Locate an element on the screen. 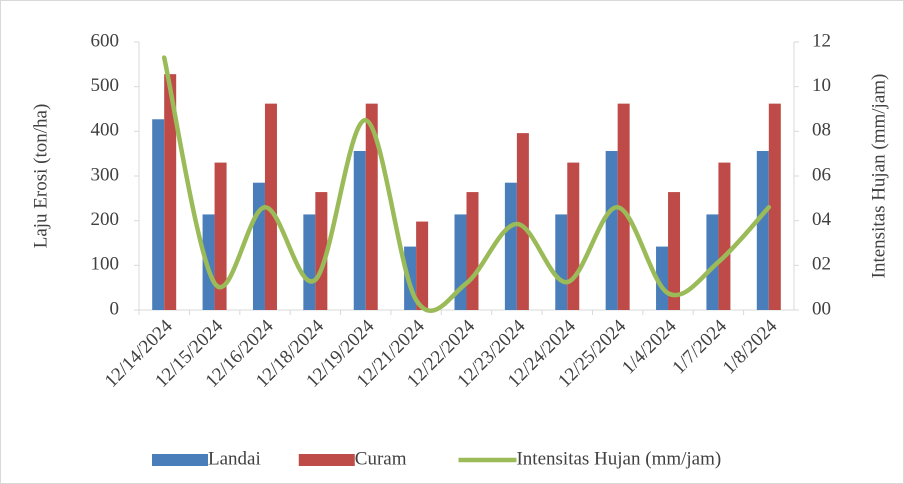  y2-tick-label: 12 is located at coordinates (821, 40).